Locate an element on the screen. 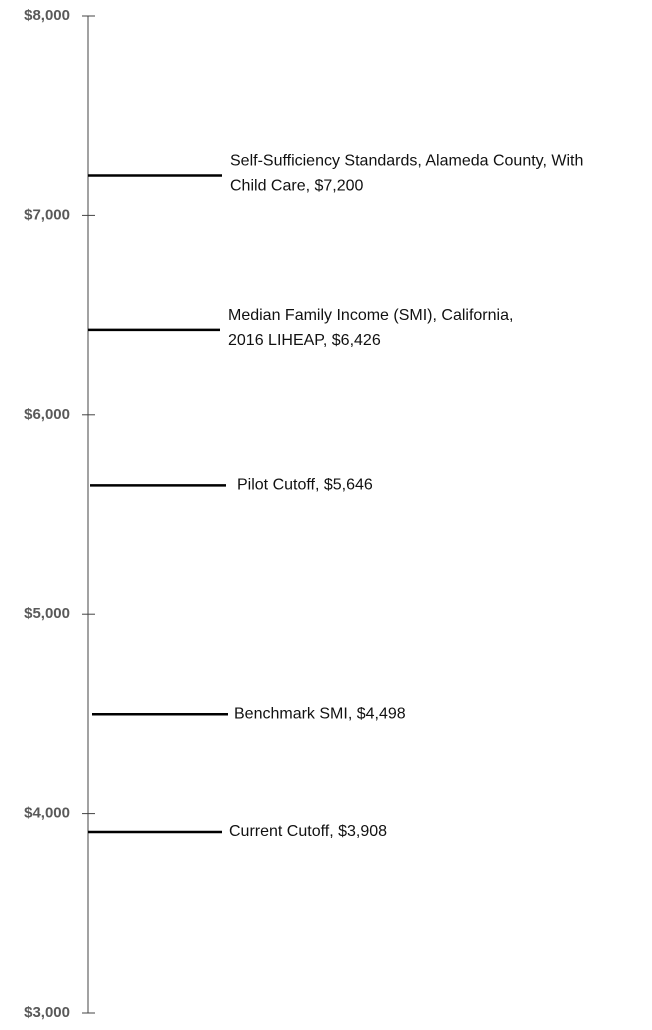 This screenshot has height=1030, width=652. marker-label: 2016 LIHEAP, $6,426 is located at coordinates (304, 340).